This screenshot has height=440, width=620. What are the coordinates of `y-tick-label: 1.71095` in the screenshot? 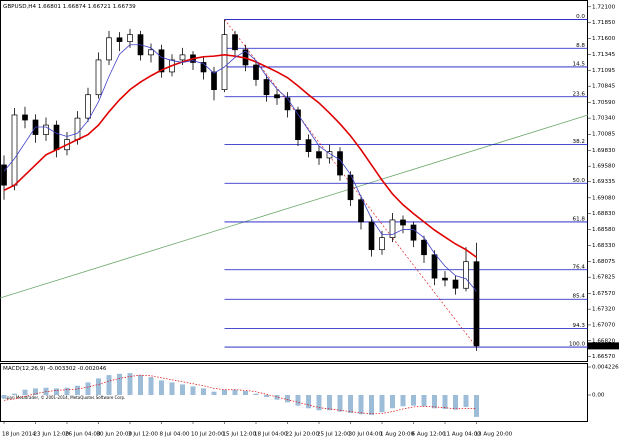 It's located at (604, 71).